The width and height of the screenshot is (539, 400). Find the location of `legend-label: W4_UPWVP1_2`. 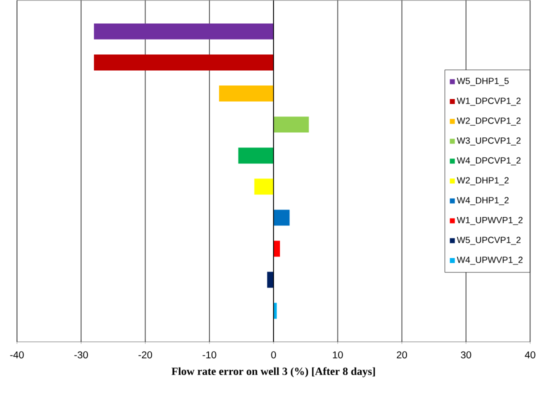

legend-label: W4_UPWVP1_2 is located at coordinates (489, 260).